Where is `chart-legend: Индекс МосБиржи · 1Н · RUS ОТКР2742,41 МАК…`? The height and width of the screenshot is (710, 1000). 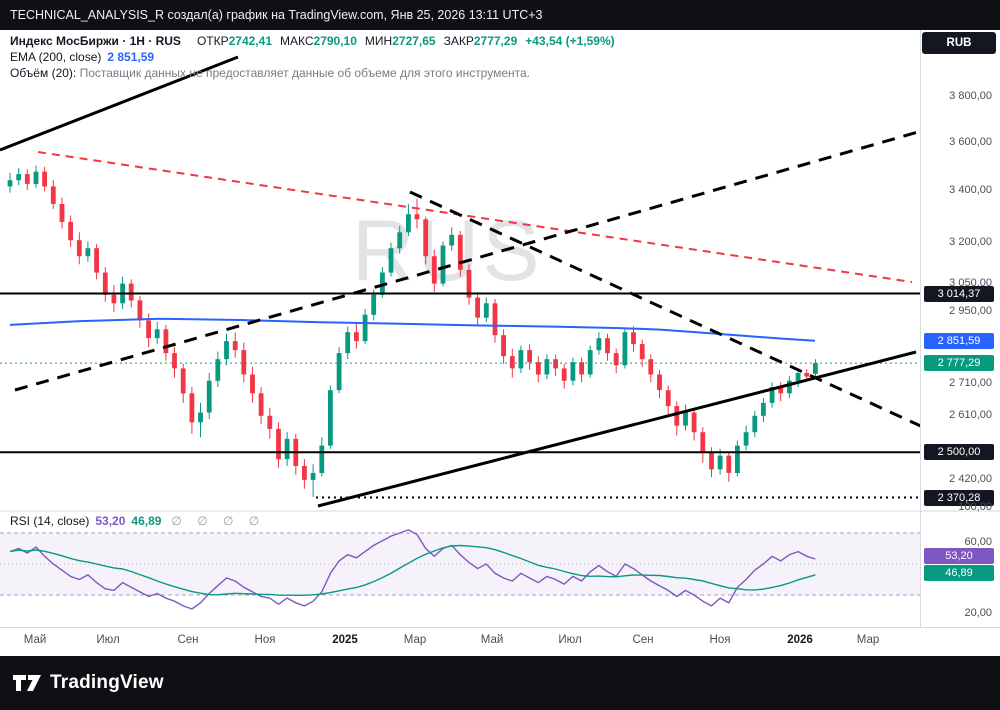 chart-legend: Индекс МосБиржи · 1Н · RUS ОТКР2742,41 МАК… is located at coordinates (312, 57).